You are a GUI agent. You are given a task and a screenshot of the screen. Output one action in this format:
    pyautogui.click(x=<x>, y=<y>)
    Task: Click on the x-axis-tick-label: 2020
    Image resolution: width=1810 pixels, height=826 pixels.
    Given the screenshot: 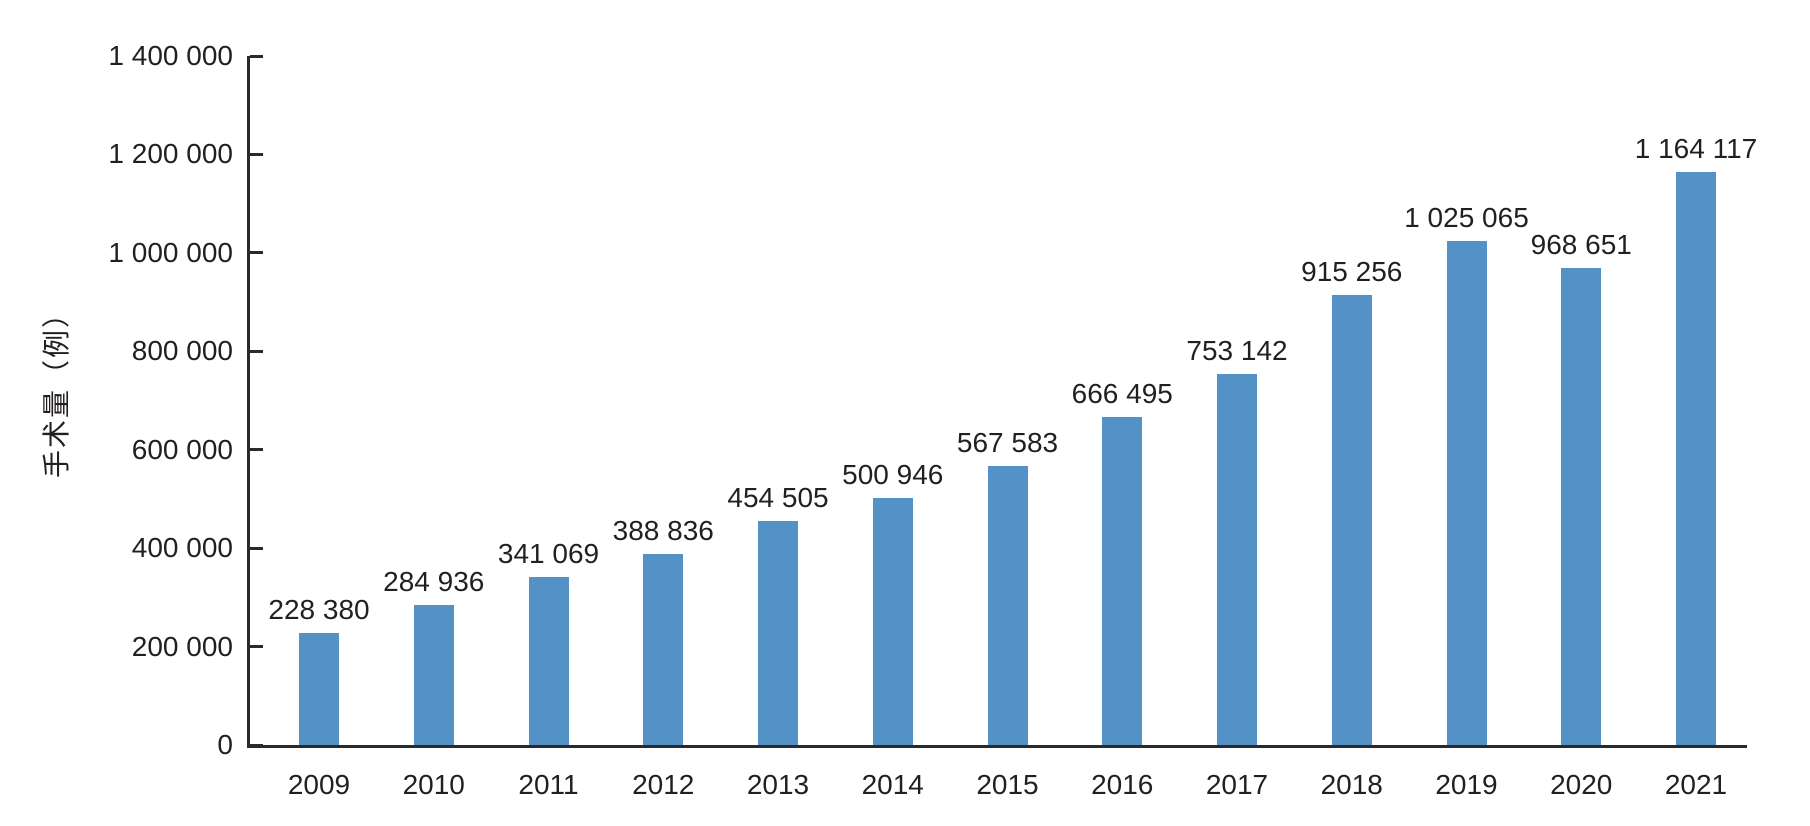 What is the action you would take?
    pyautogui.click(x=1581, y=784)
    